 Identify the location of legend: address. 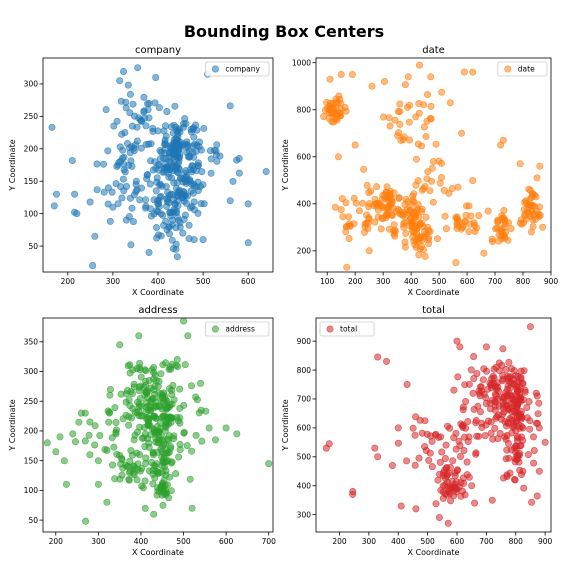
(237, 329).